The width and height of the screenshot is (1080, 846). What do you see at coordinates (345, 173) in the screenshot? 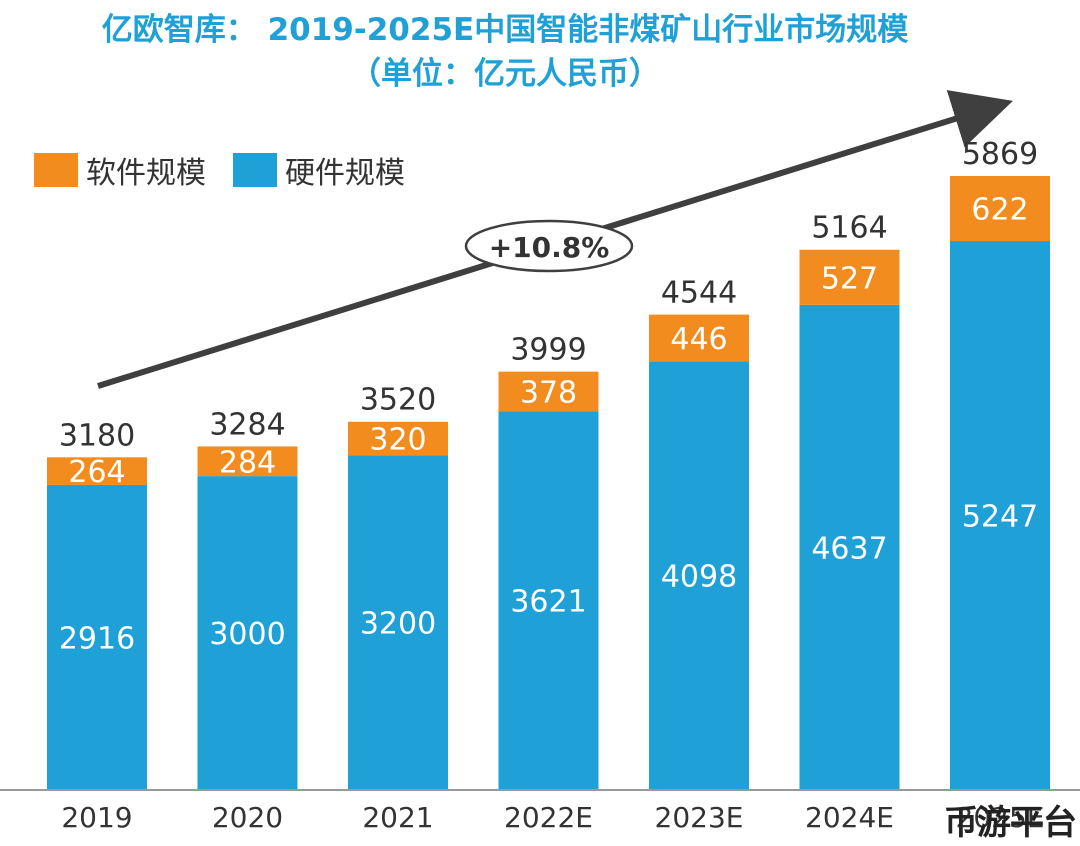
I see `legend-label-hardware: 硬件规模` at bounding box center [345, 173].